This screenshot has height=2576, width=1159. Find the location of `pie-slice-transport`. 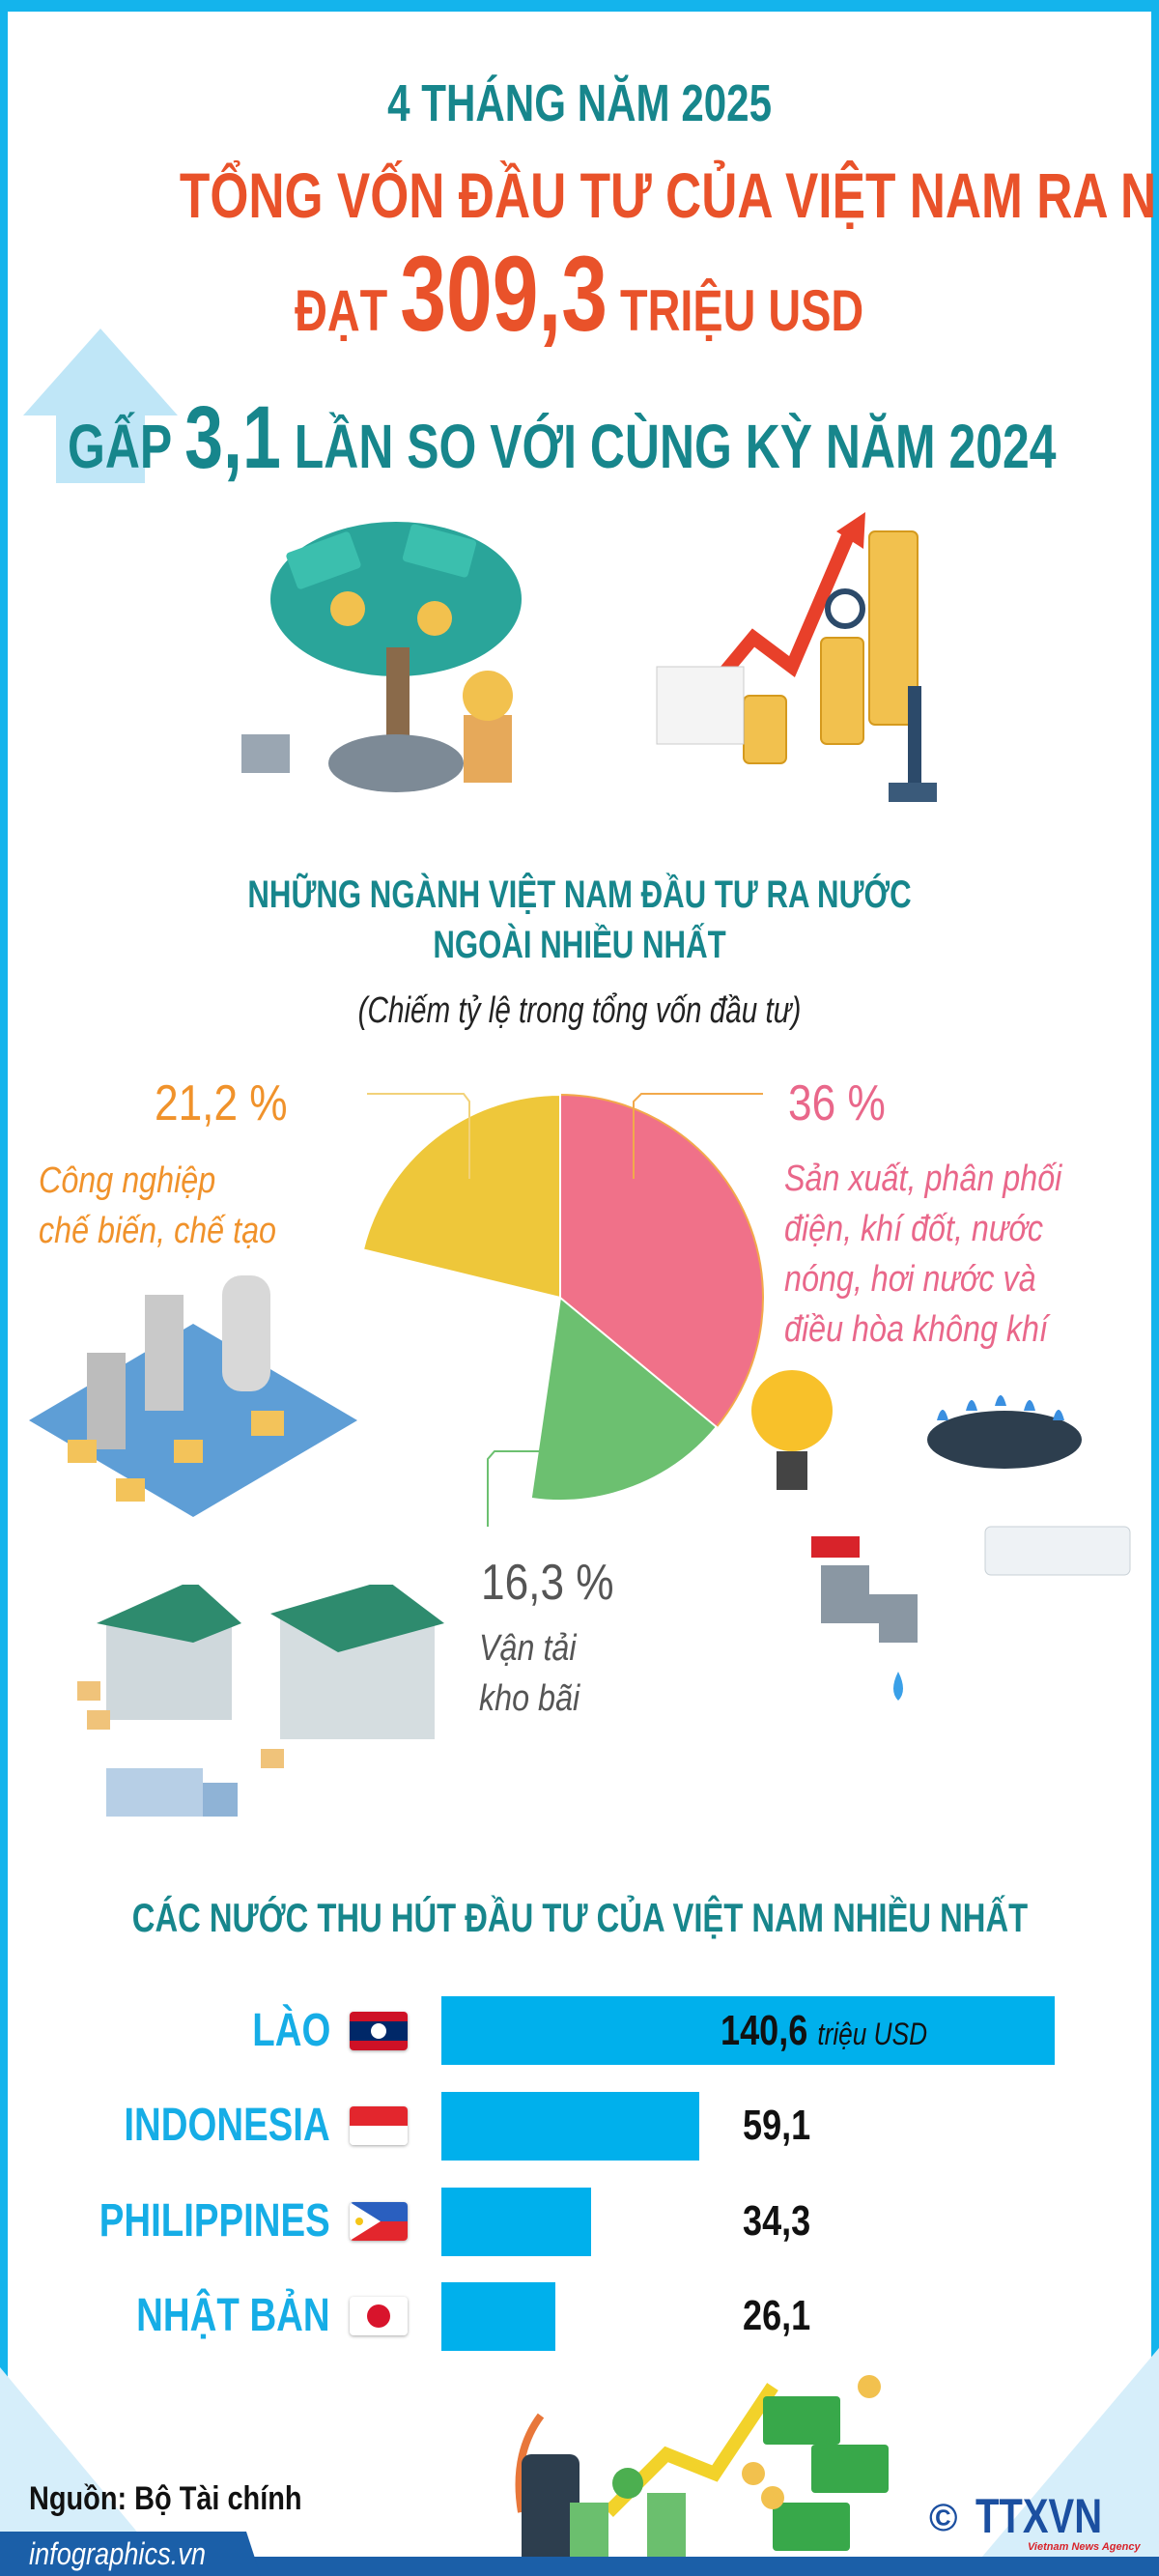

pie-slice-transport is located at coordinates (624, 1399).